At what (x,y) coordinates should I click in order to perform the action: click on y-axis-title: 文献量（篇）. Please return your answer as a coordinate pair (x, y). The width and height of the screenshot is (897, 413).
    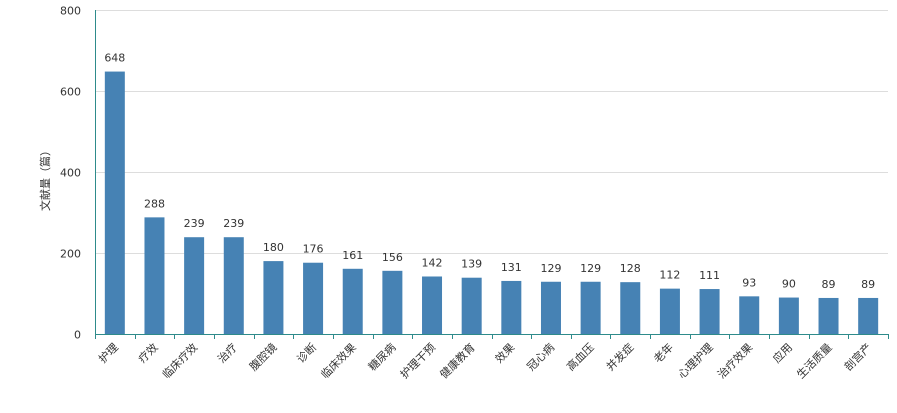
    Looking at the image, I should click on (45, 178).